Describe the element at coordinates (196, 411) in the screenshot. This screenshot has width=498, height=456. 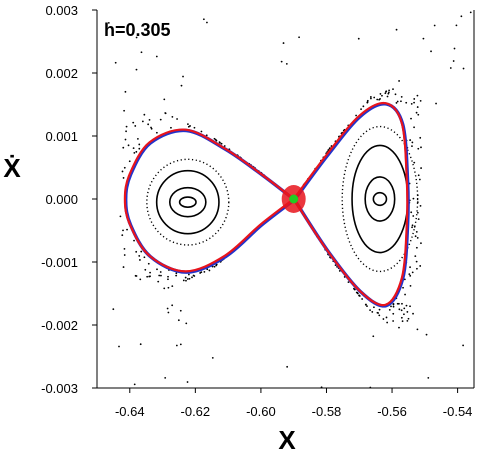
I see `x-tick-label: -0.62` at that location.